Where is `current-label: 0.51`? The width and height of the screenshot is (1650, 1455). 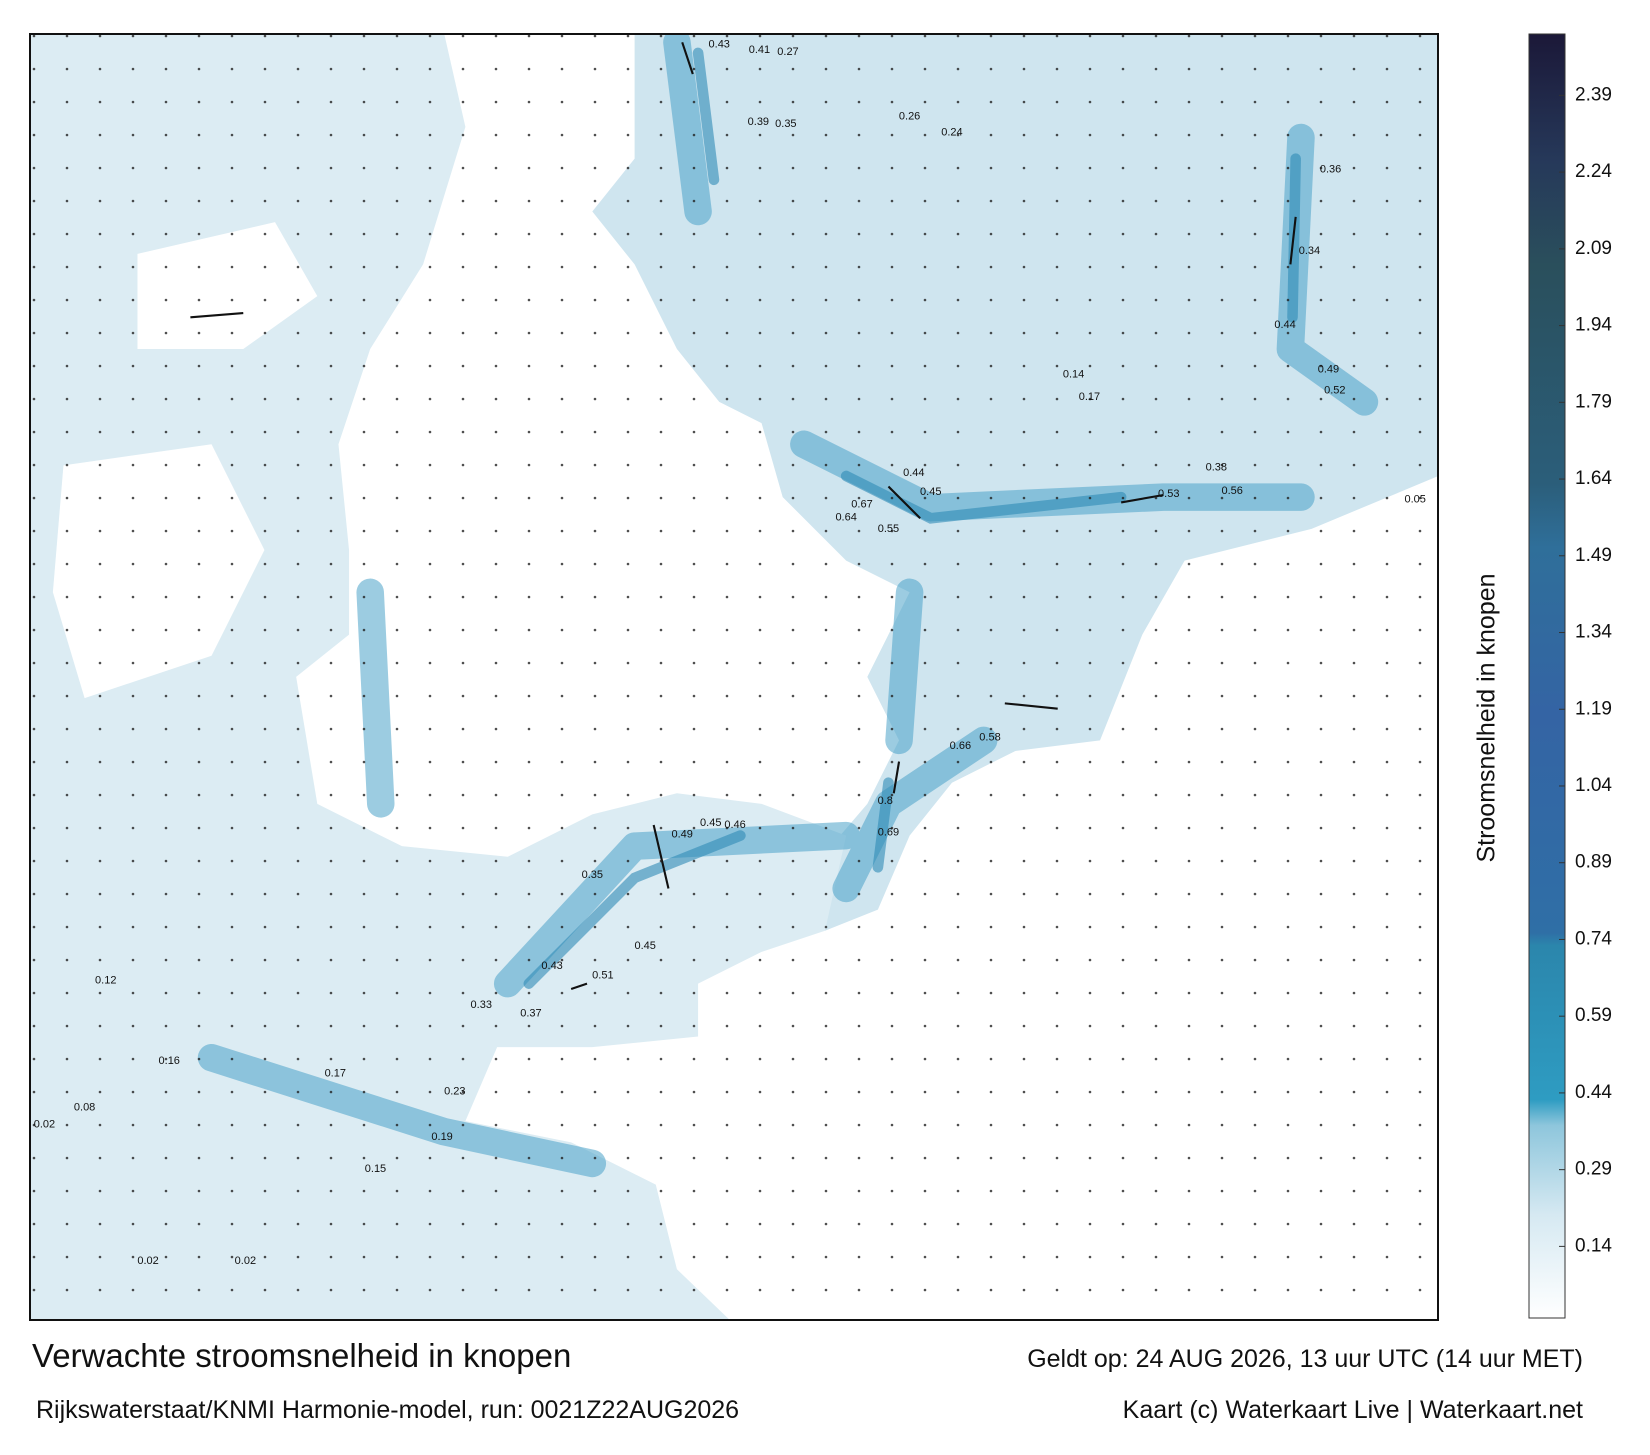
current-label: 0.51 is located at coordinates (602, 975).